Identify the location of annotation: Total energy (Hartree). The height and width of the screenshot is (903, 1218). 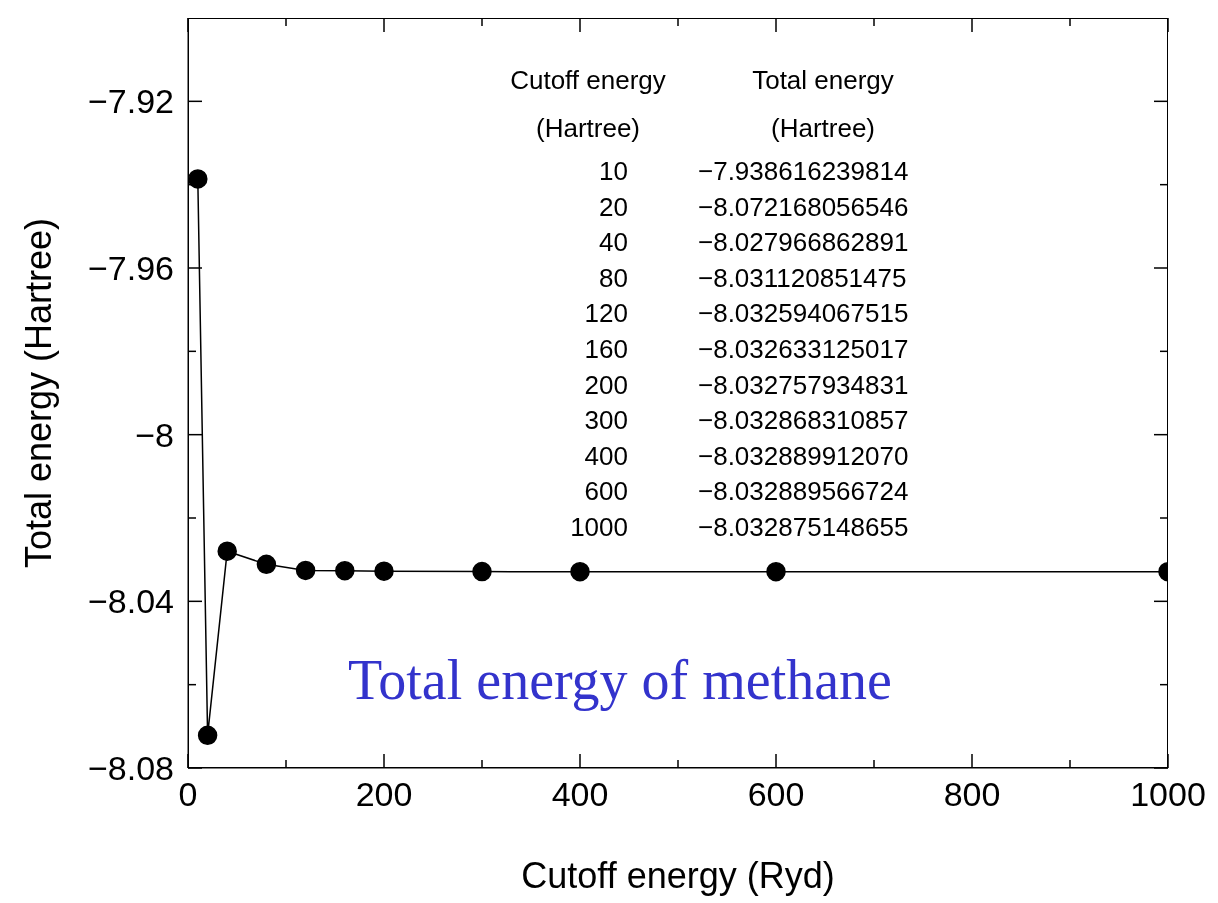
(823, 104).